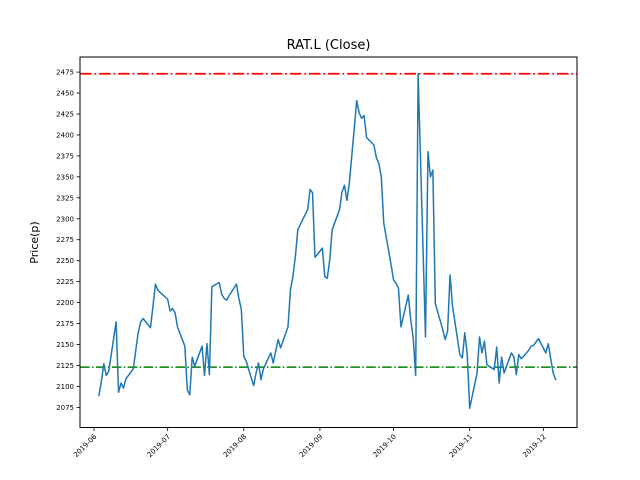  I want to click on y-tick-label: 2200, so click(65, 303).